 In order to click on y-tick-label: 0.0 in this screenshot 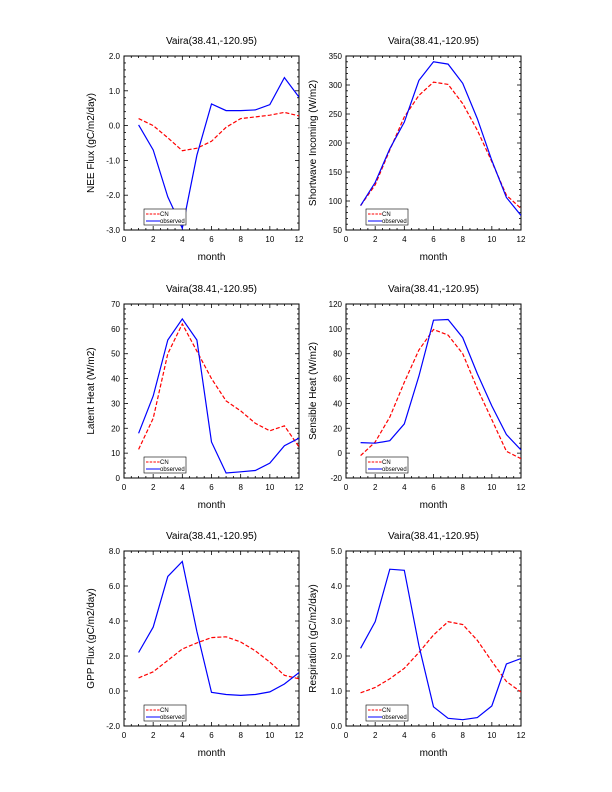, I will do `click(337, 726)`.